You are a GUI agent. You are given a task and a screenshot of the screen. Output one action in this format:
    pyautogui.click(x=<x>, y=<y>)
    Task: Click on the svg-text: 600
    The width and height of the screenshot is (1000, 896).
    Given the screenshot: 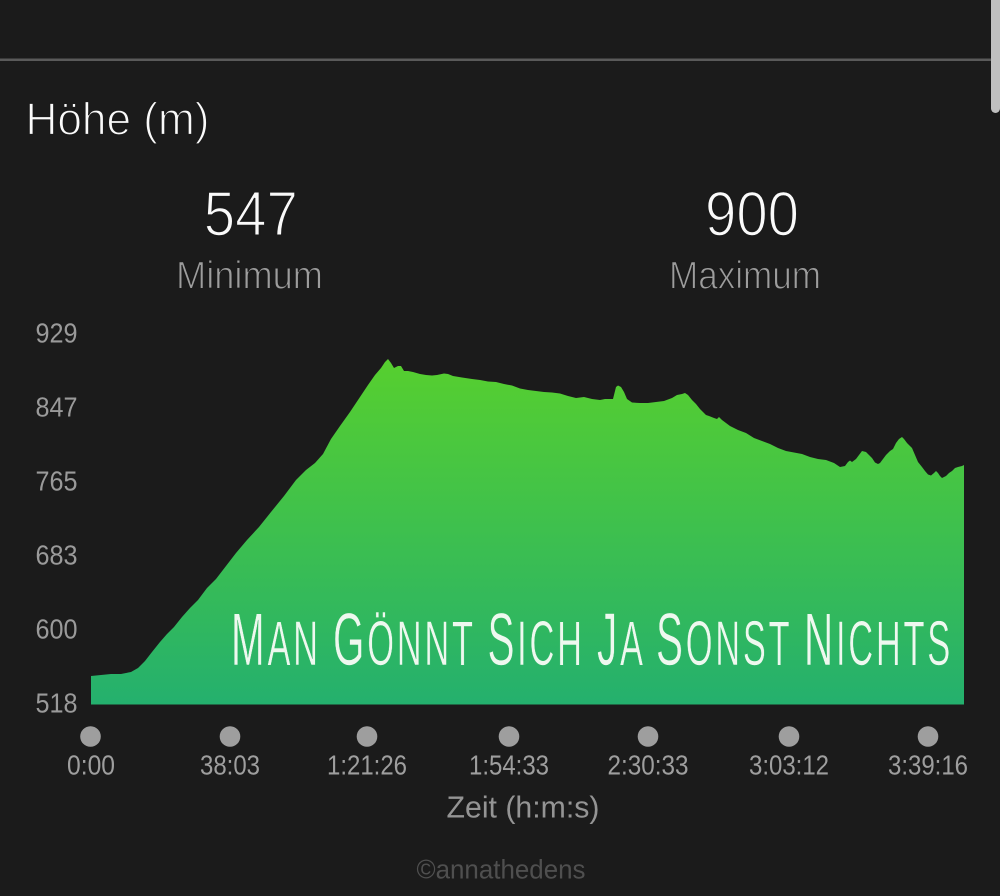 What is the action you would take?
    pyautogui.click(x=57, y=629)
    